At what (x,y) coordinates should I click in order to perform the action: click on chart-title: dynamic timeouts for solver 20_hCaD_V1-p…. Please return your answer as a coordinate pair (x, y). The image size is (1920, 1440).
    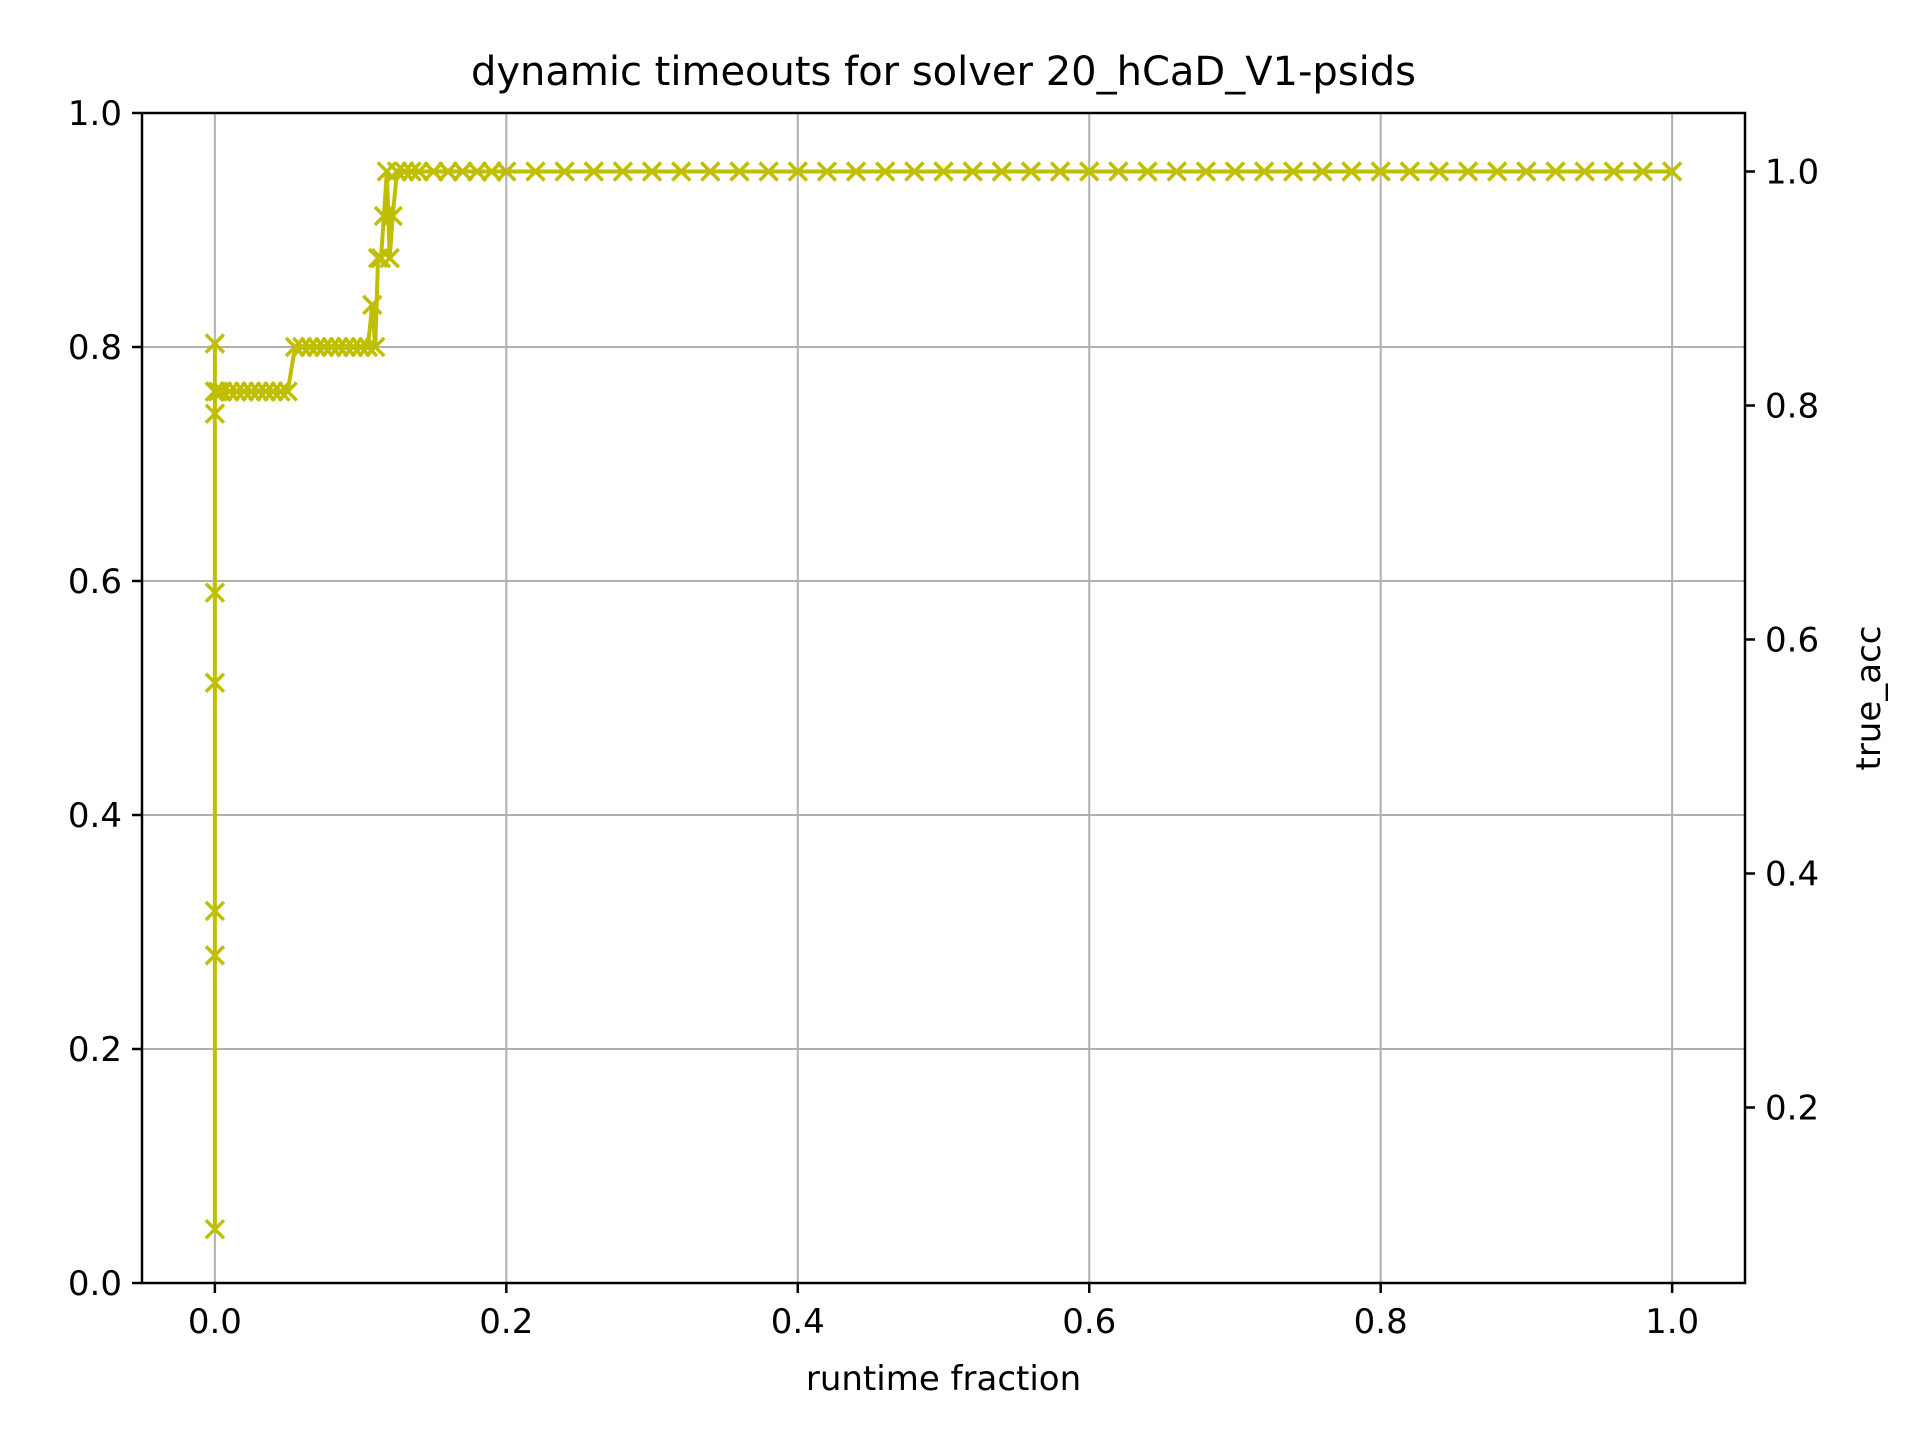
    Looking at the image, I should click on (943, 72).